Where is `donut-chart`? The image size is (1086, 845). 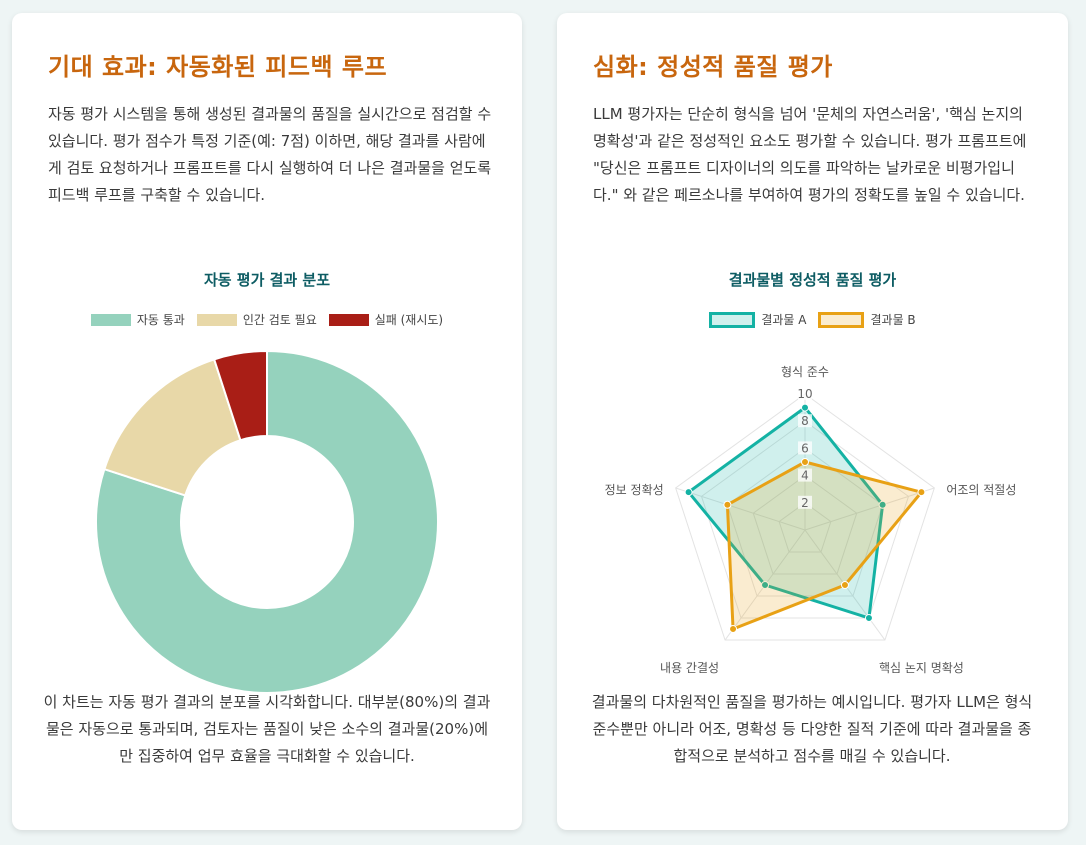 donut-chart is located at coordinates (267, 521).